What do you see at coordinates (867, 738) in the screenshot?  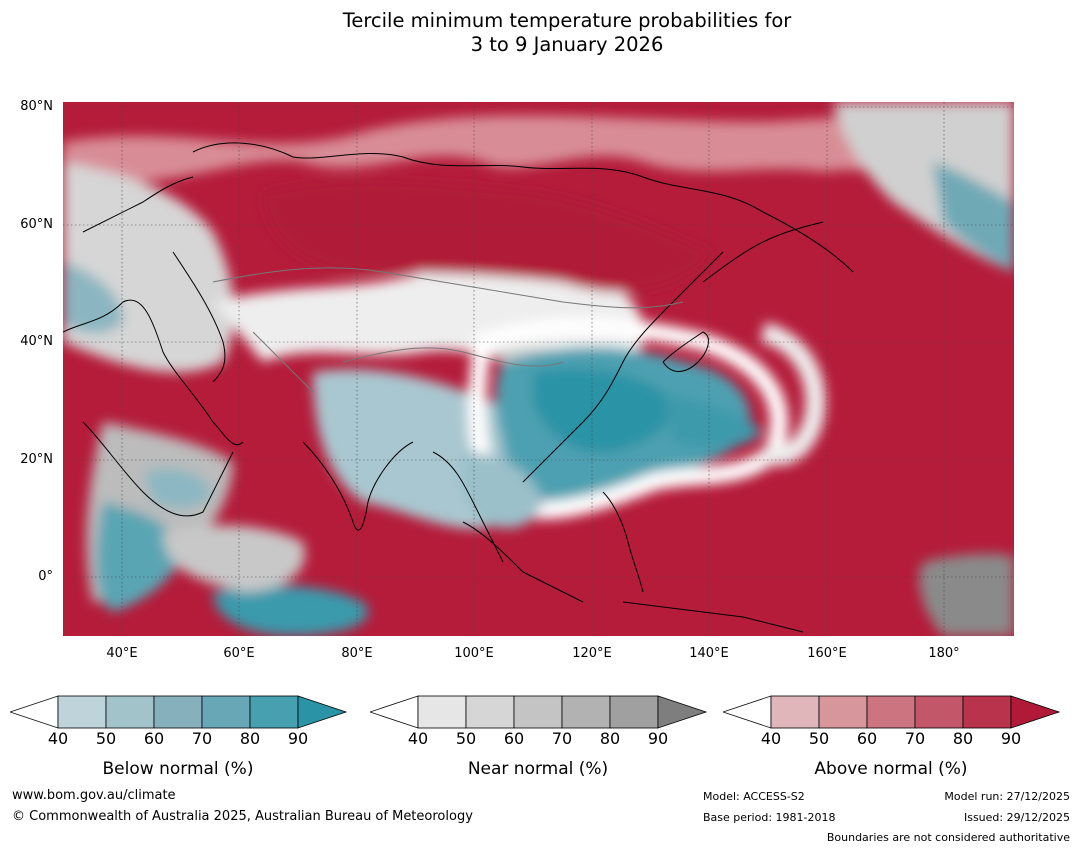 I see `above-tick: 60` at bounding box center [867, 738].